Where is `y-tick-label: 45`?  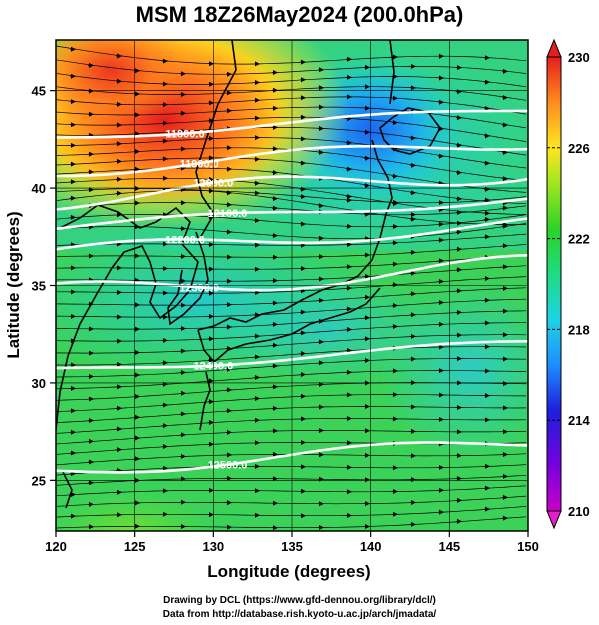
y-tick-label: 45 is located at coordinates (39, 91).